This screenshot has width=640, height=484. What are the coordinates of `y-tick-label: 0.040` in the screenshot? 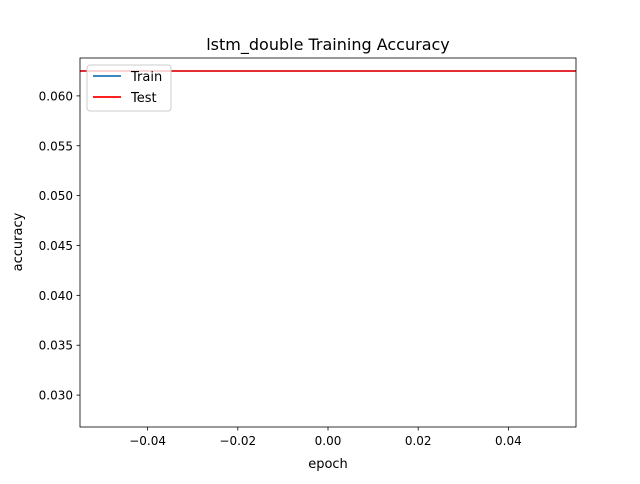 It's located at (56, 296).